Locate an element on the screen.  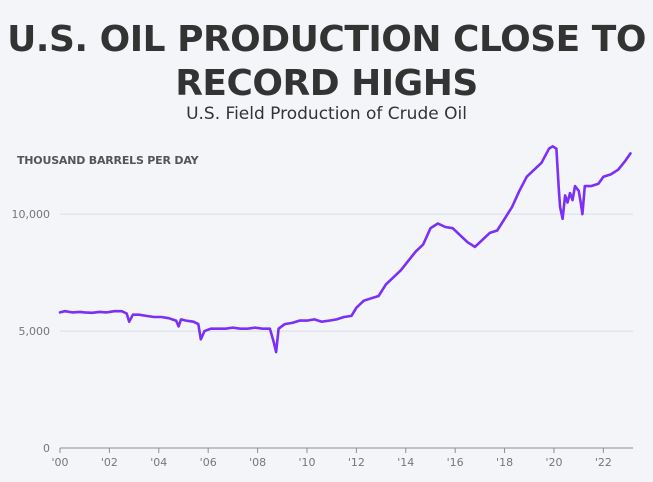
x-tick-label: '06 is located at coordinates (208, 462).